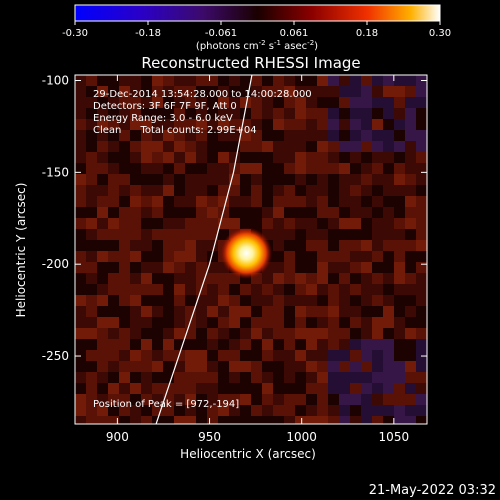 This screenshot has width=500, height=500. I want to click on colorbar-tick-label: 0.30, so click(440, 33).